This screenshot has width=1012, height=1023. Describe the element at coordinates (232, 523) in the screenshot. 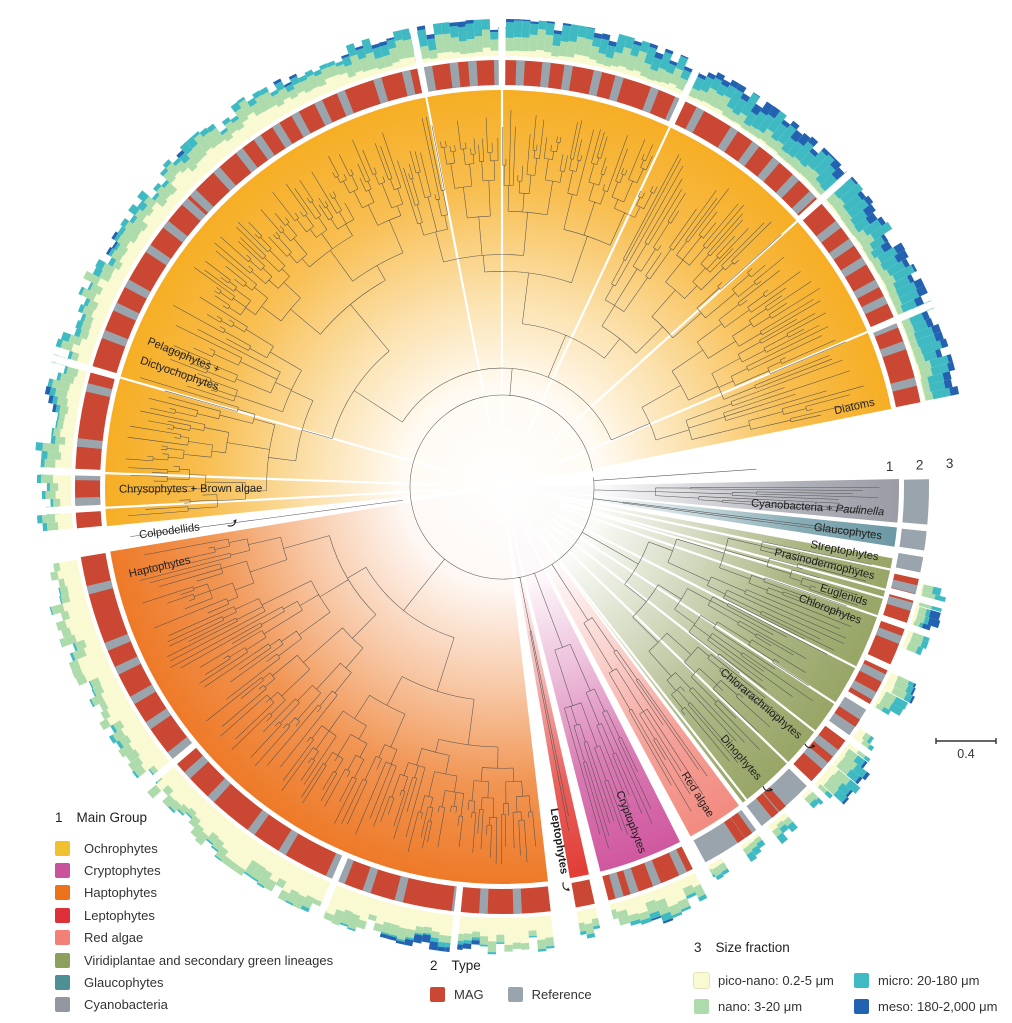

I see `curved-arrow-icon` at that location.